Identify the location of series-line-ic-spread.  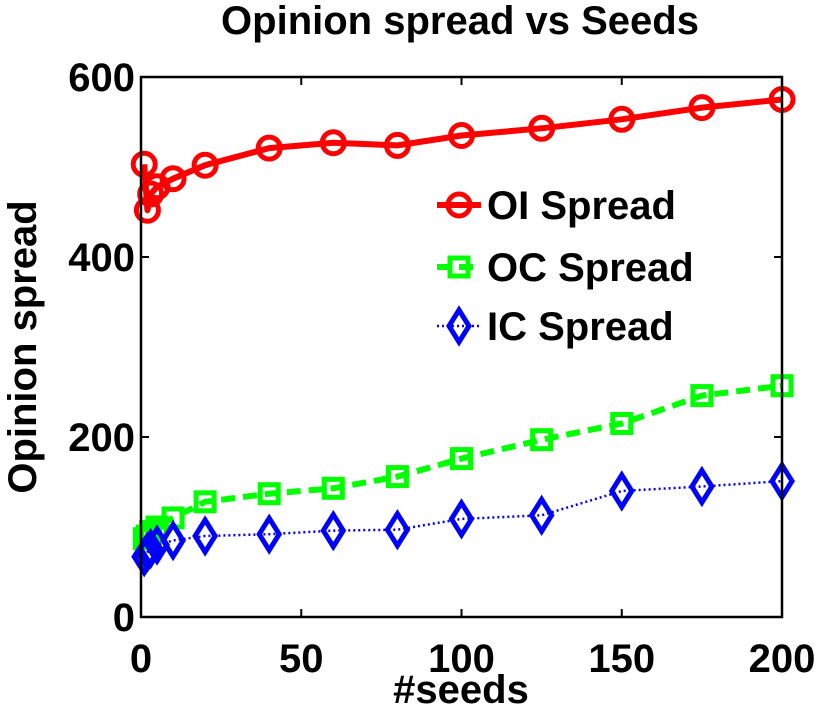
(463, 518).